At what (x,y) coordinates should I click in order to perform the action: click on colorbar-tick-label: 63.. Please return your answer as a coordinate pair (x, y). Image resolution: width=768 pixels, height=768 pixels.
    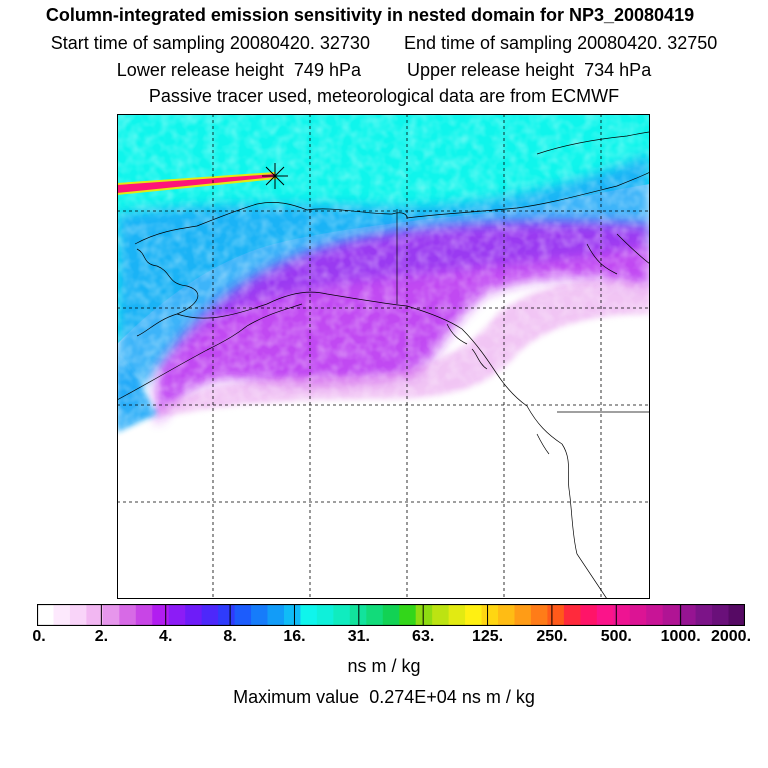
    Looking at the image, I should click on (423, 636).